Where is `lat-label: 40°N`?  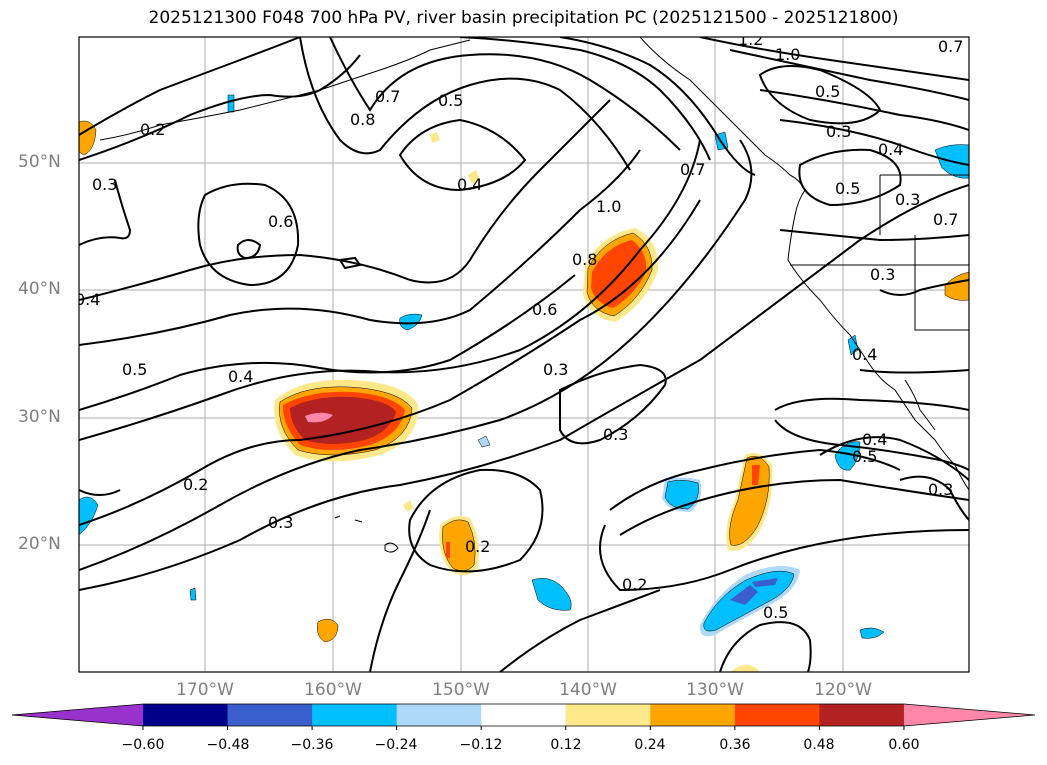 lat-label: 40°N is located at coordinates (39, 289).